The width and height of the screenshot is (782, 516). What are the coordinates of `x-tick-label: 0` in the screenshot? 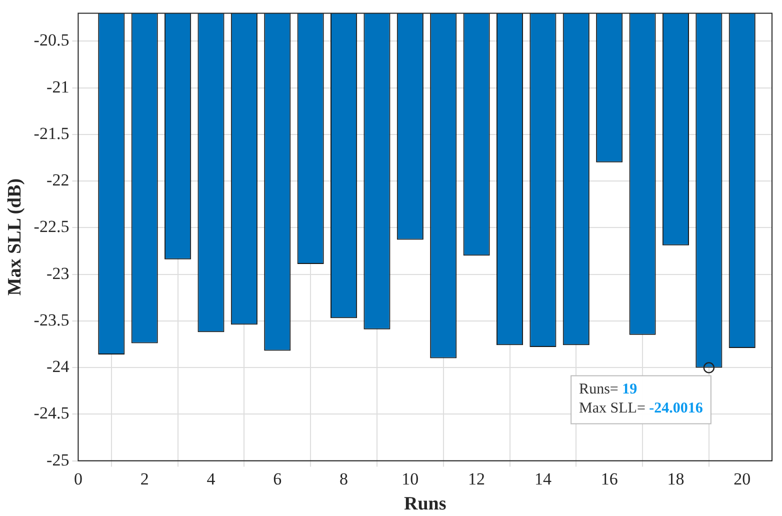 It's located at (78, 478).